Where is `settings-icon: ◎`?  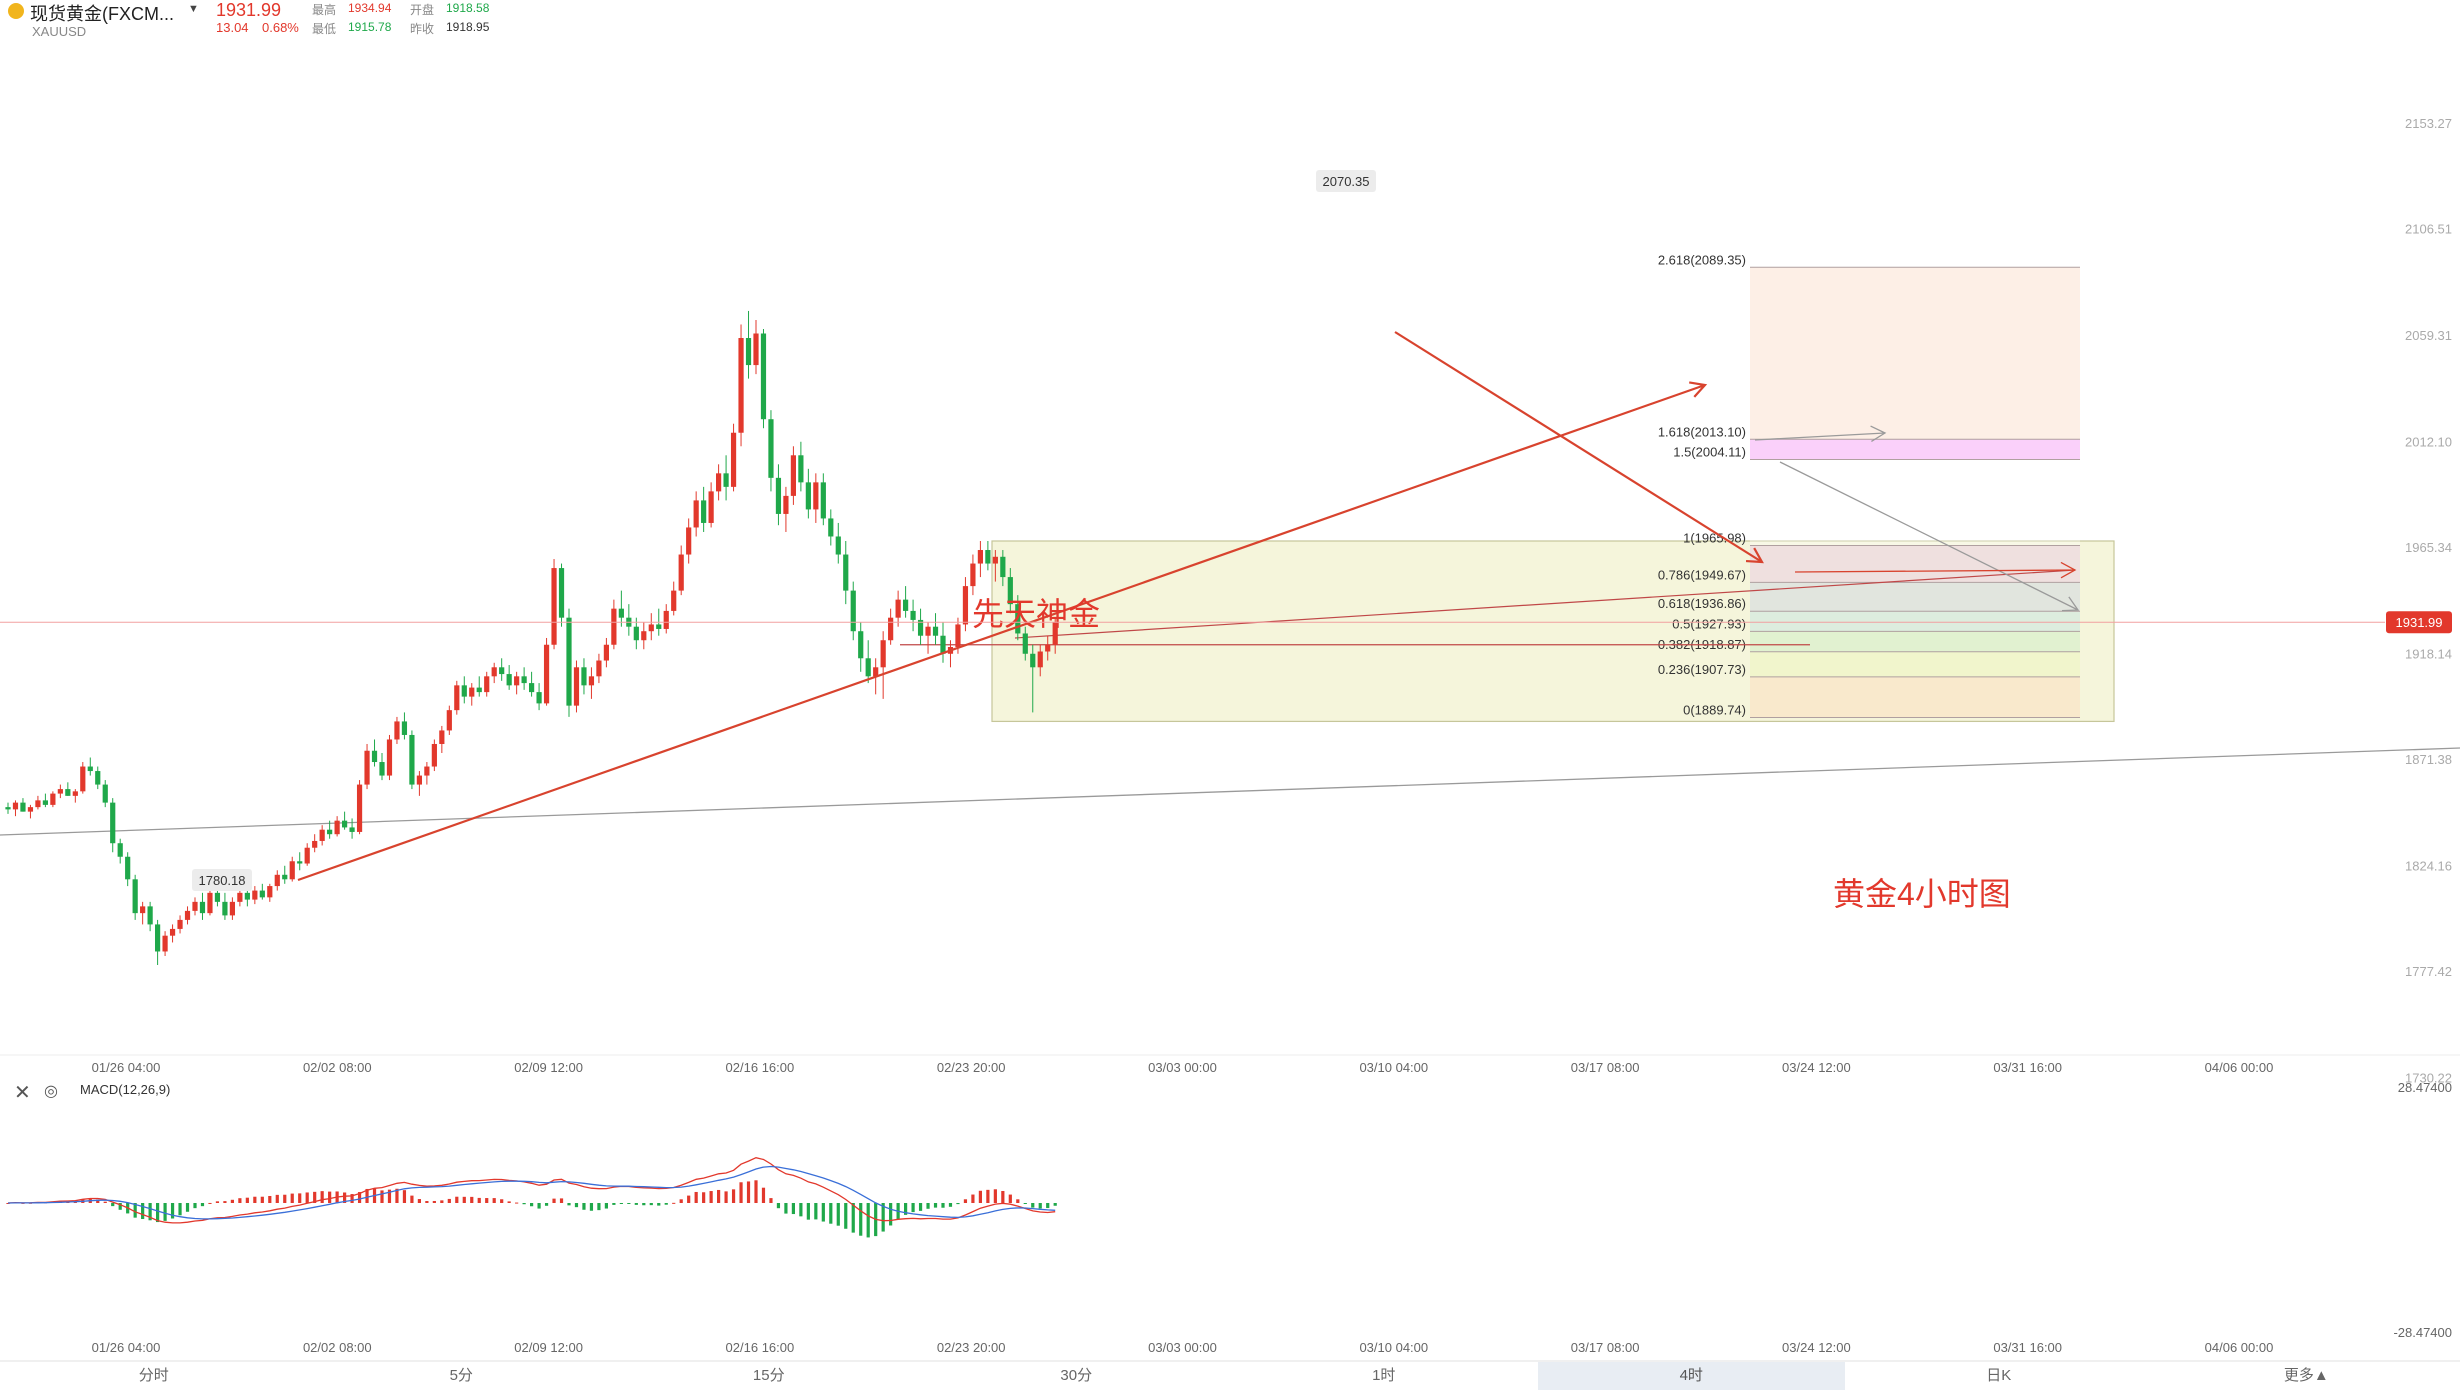
settings-icon: ◎ is located at coordinates (51, 1091).